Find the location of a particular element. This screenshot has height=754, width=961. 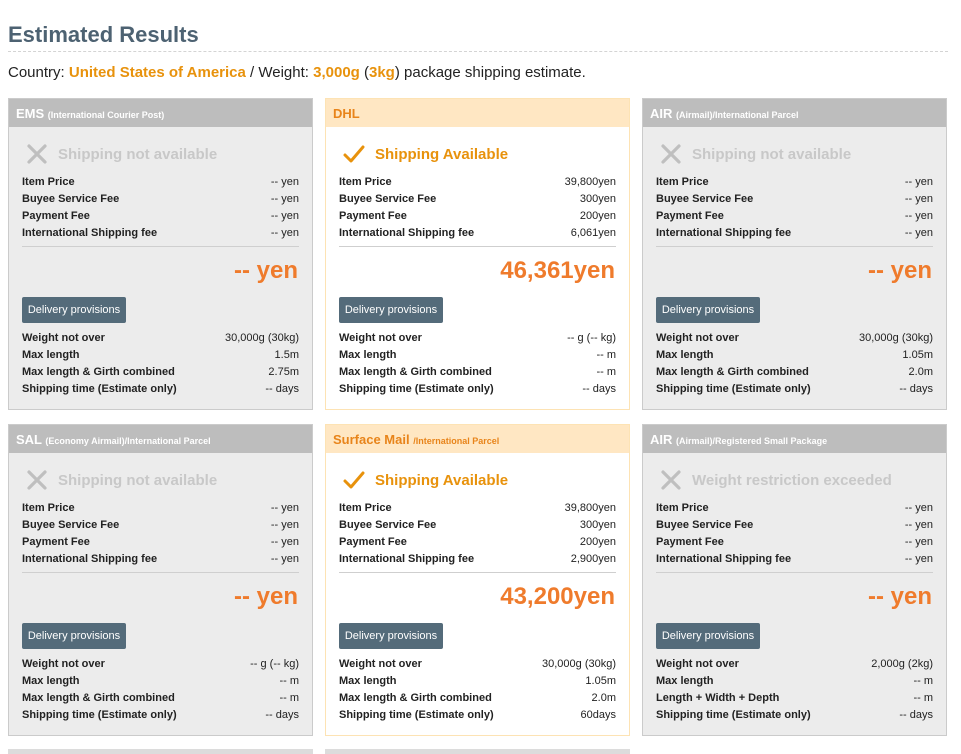

status-text: Shipping Available is located at coordinates (442, 154).